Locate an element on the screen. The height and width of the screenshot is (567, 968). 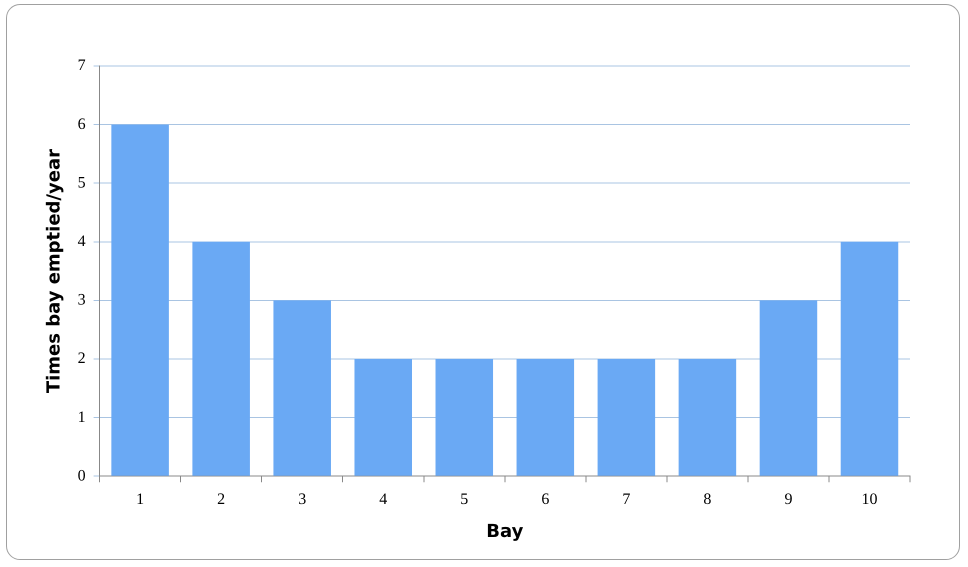
y-tick-label: 4 is located at coordinates (82, 241).